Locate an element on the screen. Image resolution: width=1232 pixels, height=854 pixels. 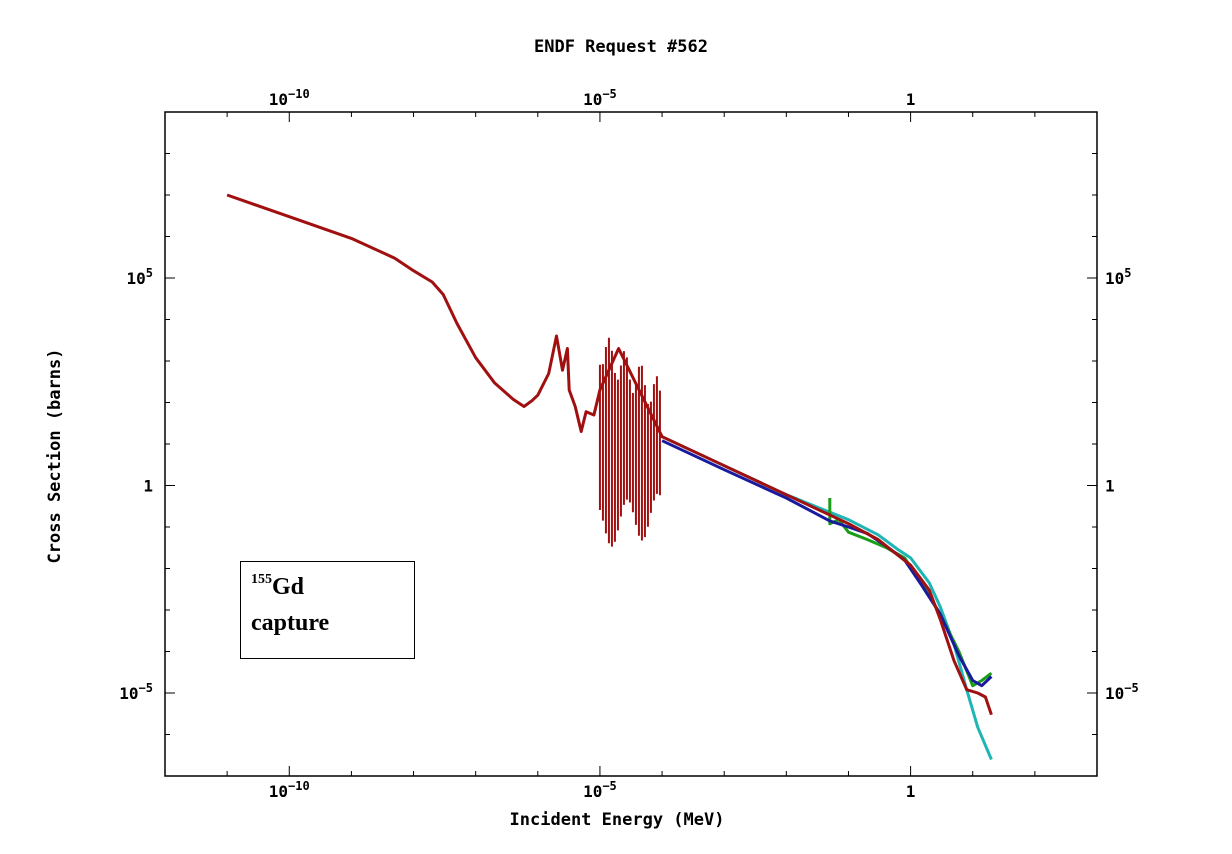
legend-mass-number: 155 is located at coordinates (261, 579).